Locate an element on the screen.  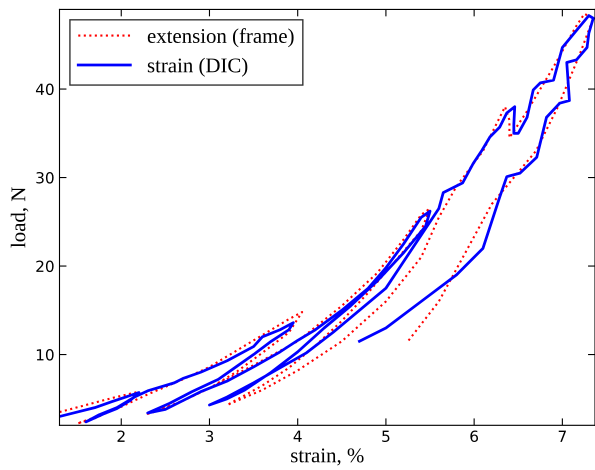
x-axis-title: strain, % is located at coordinates (327, 457).